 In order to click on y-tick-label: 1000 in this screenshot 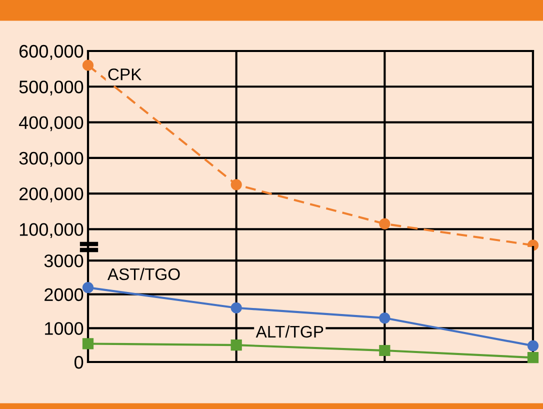, I will do `click(64, 328)`.